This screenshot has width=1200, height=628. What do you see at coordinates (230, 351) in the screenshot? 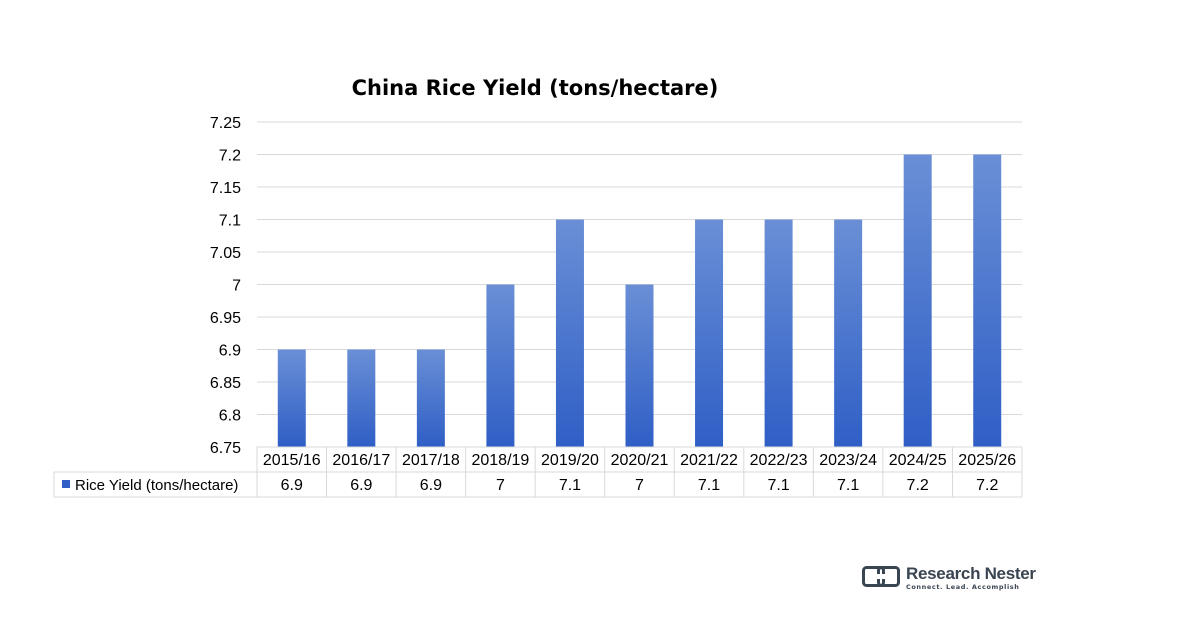
I see `y-tick-label: 6.9` at bounding box center [230, 351].